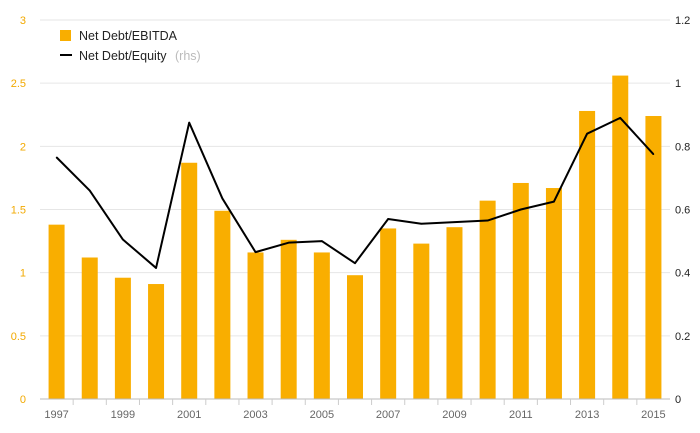 This screenshot has height=433, width=700. What do you see at coordinates (553, 293) in the screenshot?
I see `bar-2012` at bounding box center [553, 293].